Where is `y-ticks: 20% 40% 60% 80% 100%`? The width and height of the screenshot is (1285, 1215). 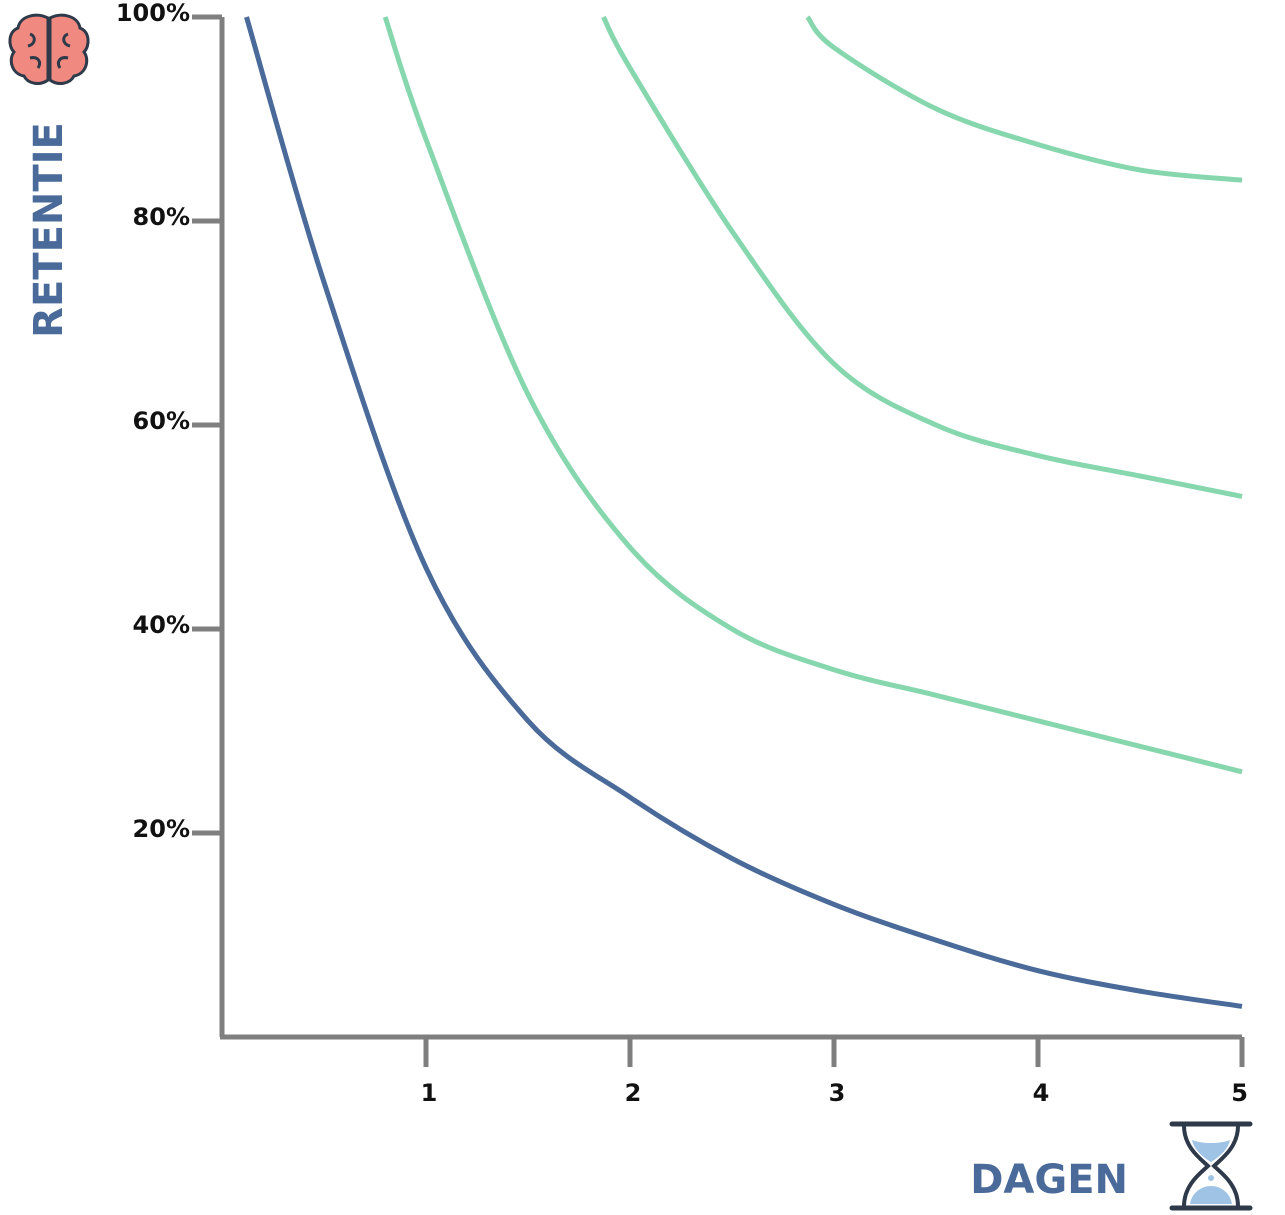
y-ticks: 20% 40% 60% 80% 100% is located at coordinates (169, 421).